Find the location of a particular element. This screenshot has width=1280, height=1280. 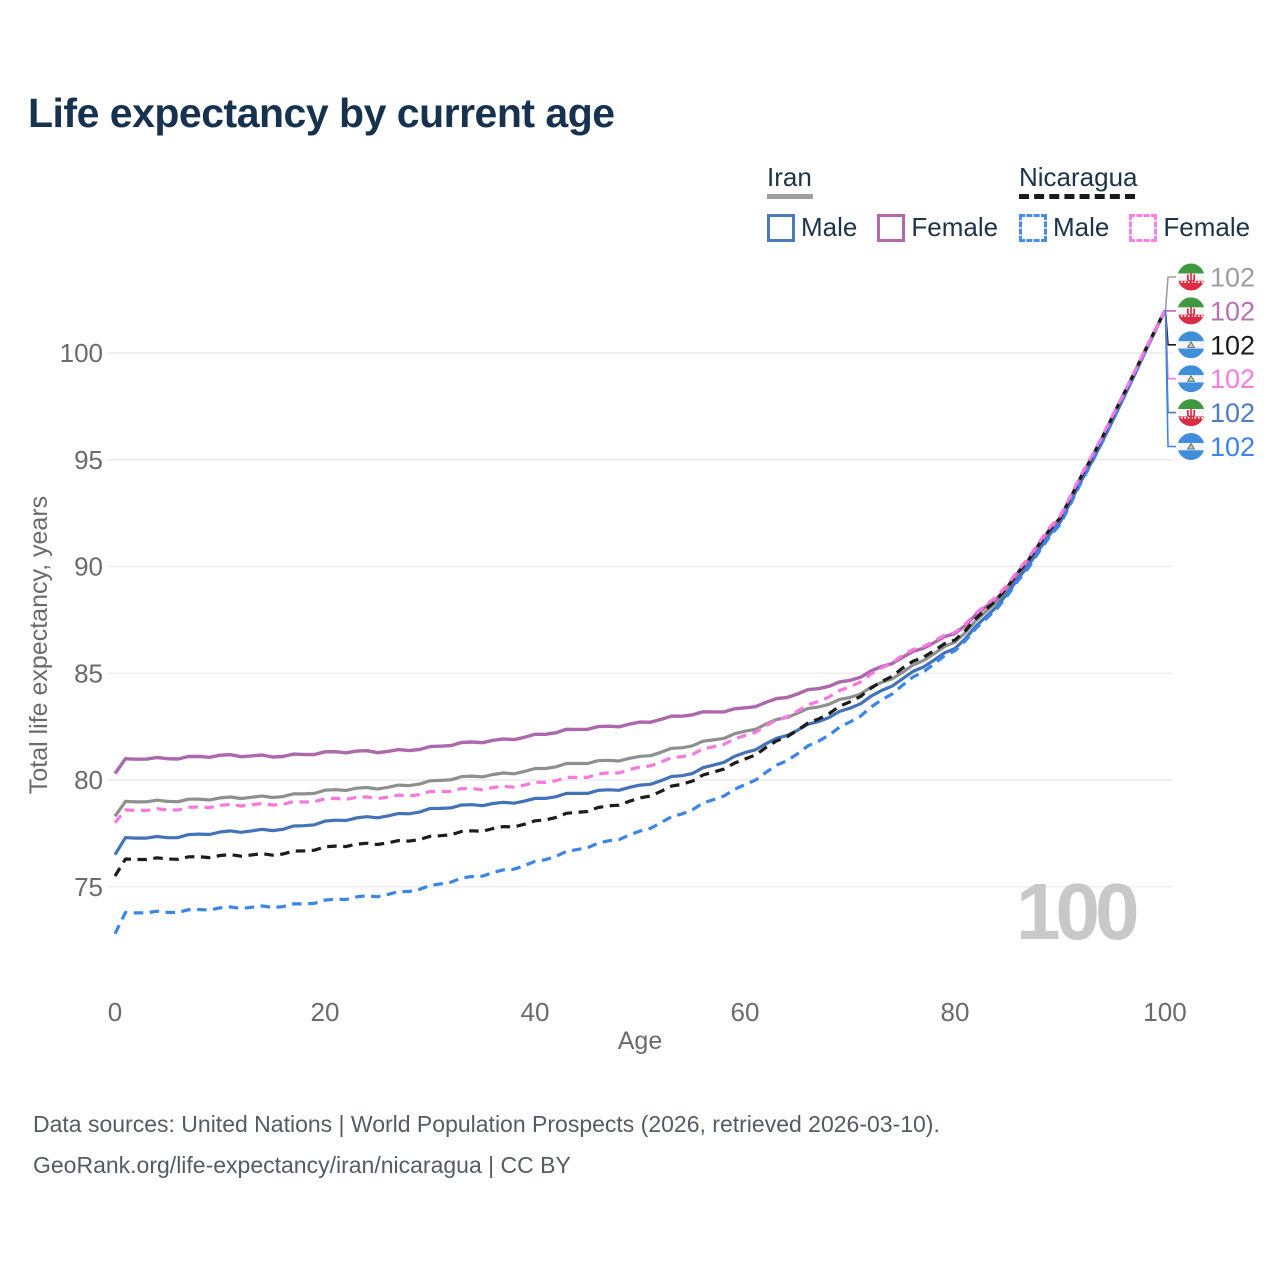

legend-header-nicaragua: Nicaragua is located at coordinates (1134, 181).